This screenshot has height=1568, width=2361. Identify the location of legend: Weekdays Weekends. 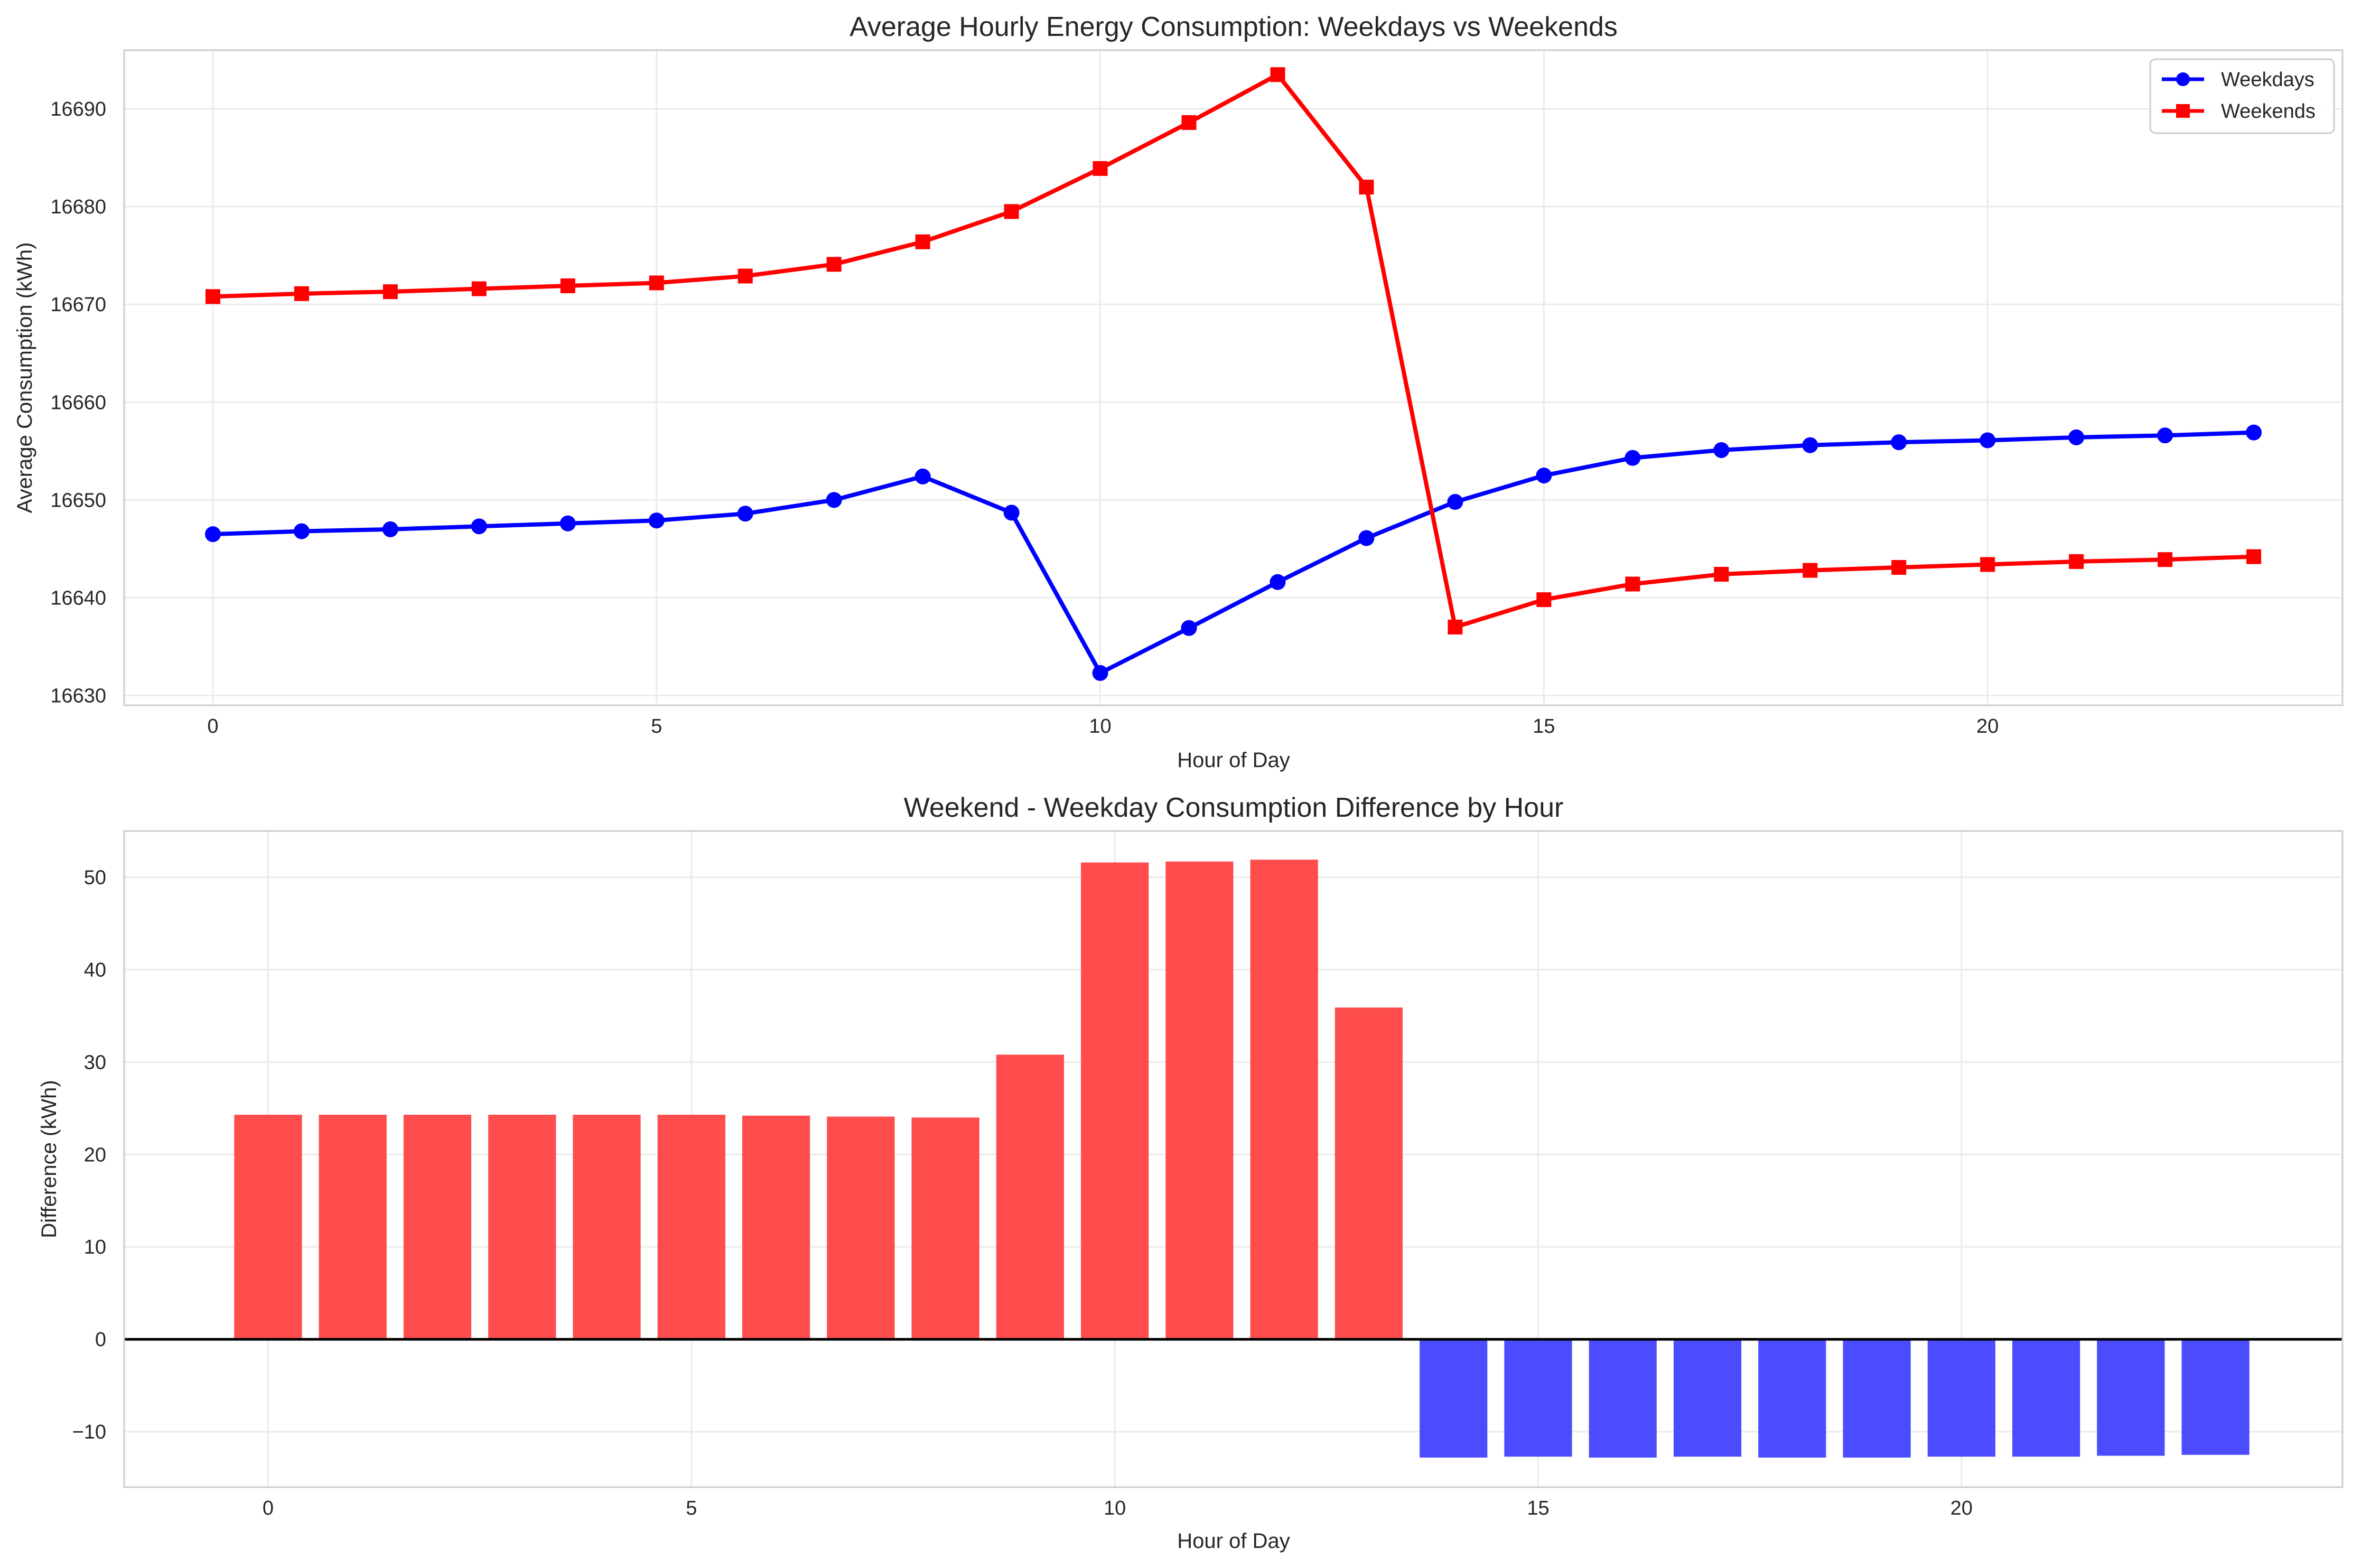
(2242, 96).